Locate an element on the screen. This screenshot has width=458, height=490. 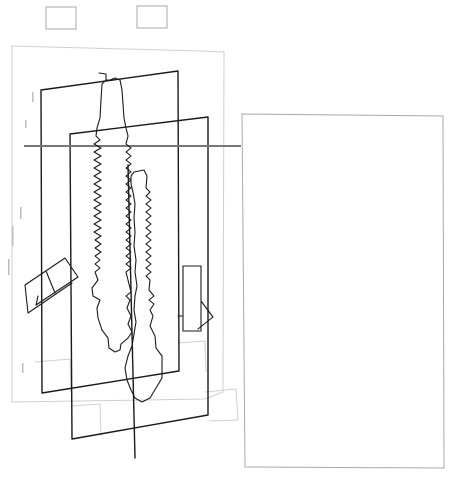
toolbar-box-right is located at coordinates (152, 17).